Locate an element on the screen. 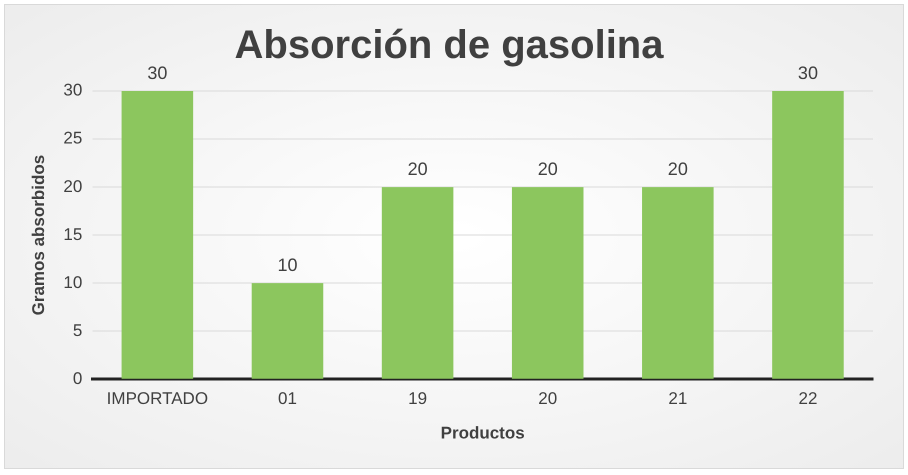 This screenshot has width=908, height=475. y-tick-label: 15 is located at coordinates (72, 234).